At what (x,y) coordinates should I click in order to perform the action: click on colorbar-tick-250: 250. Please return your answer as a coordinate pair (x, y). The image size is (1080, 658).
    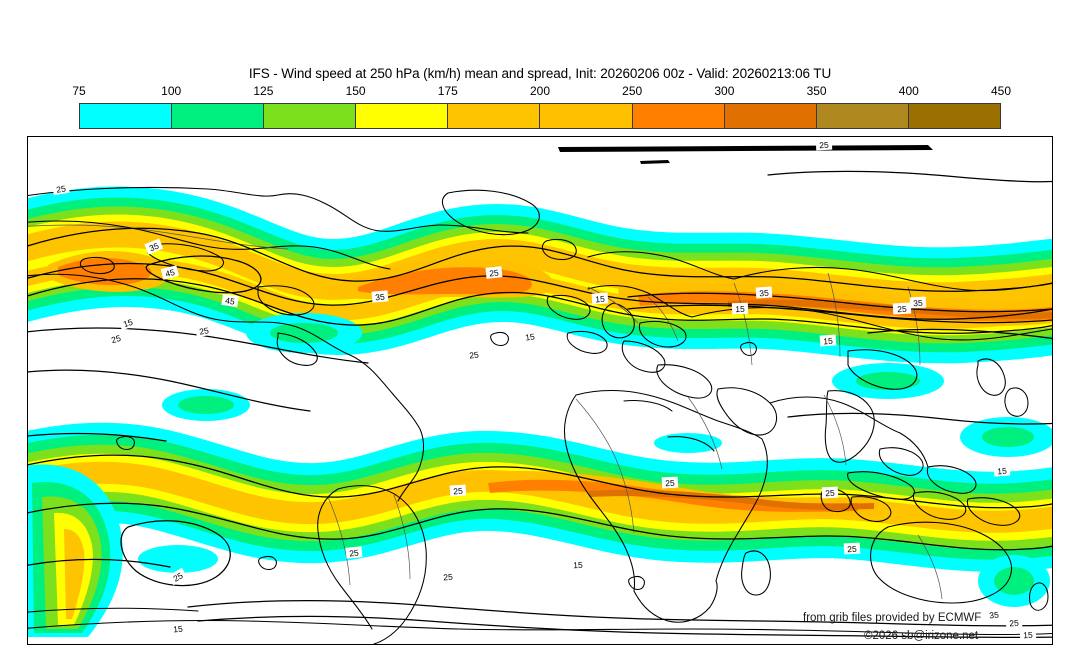
    Looking at the image, I should click on (632, 91).